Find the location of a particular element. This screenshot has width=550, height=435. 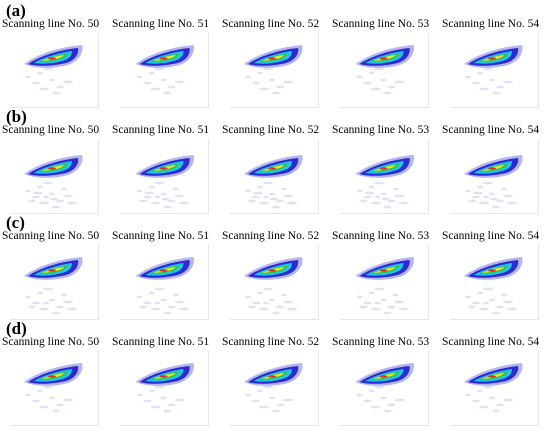

row-label: (a) is located at coordinates (16, 10).